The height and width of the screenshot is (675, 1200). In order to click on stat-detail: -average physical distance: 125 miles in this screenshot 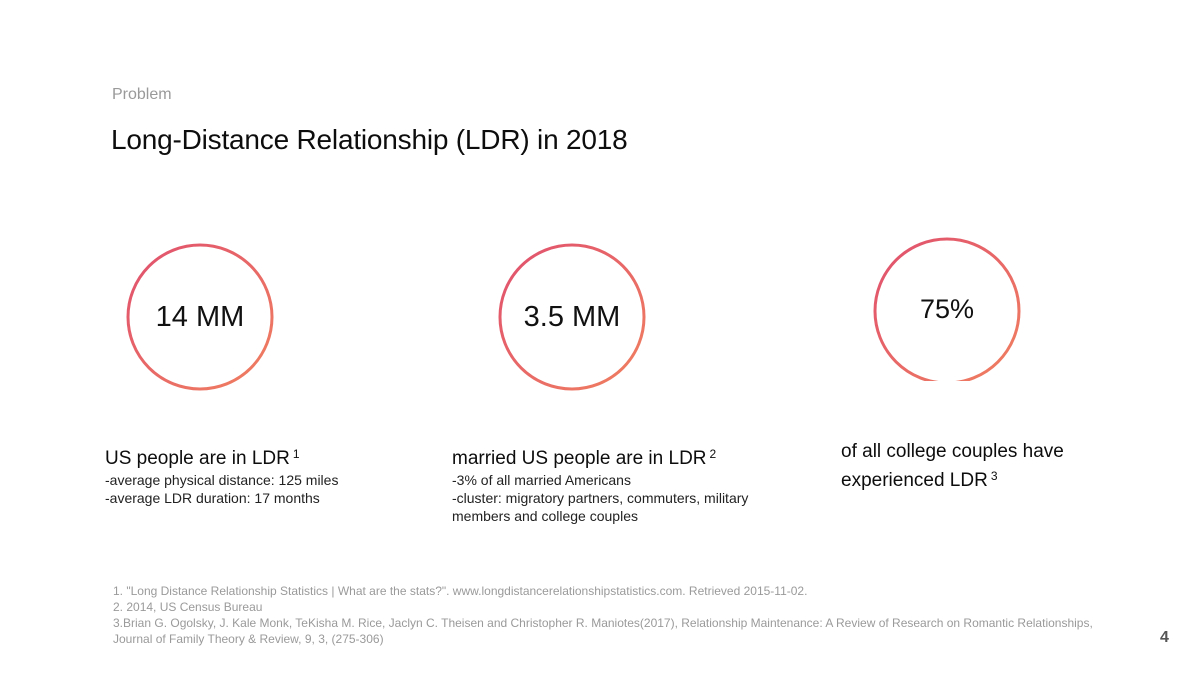, I will do `click(222, 480)`.